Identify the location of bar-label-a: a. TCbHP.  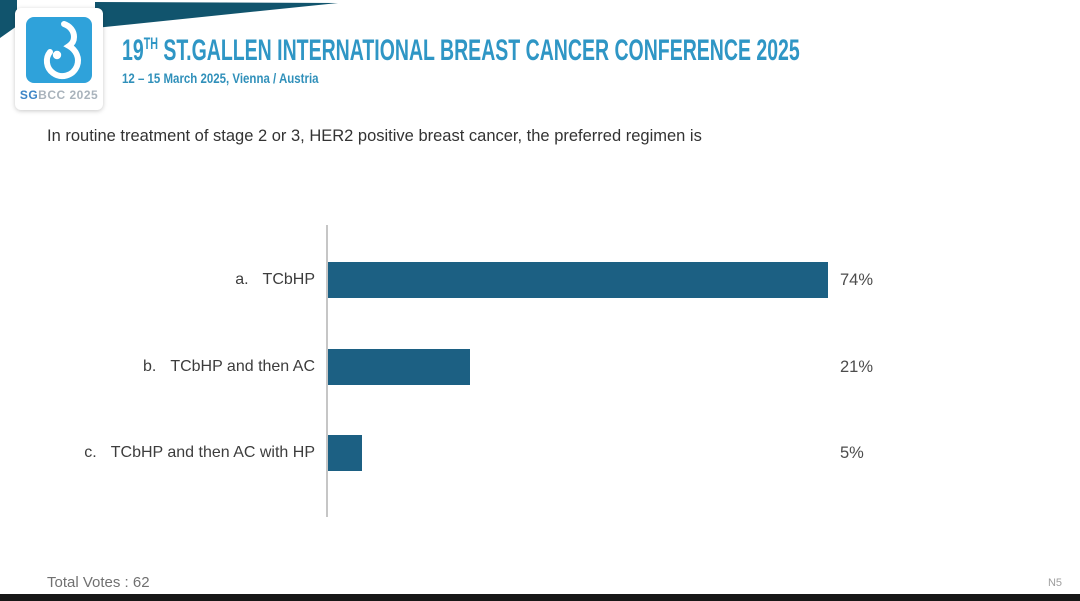
(275, 280).